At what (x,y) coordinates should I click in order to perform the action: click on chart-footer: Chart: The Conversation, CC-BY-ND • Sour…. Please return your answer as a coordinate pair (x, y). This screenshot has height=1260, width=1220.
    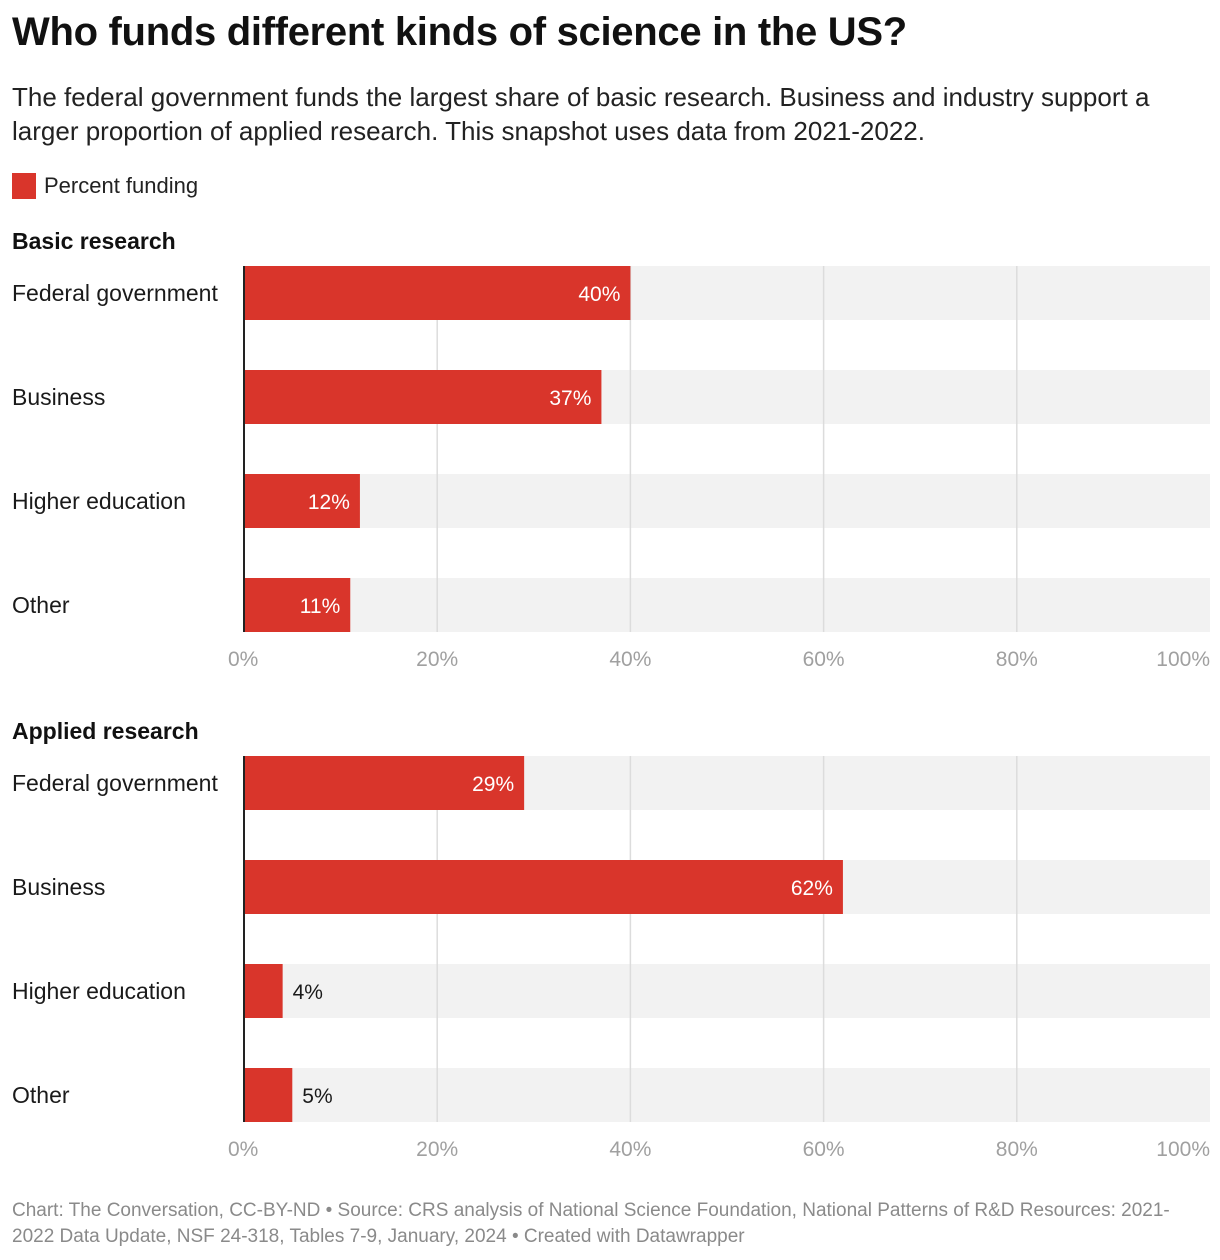
    Looking at the image, I should click on (591, 1223).